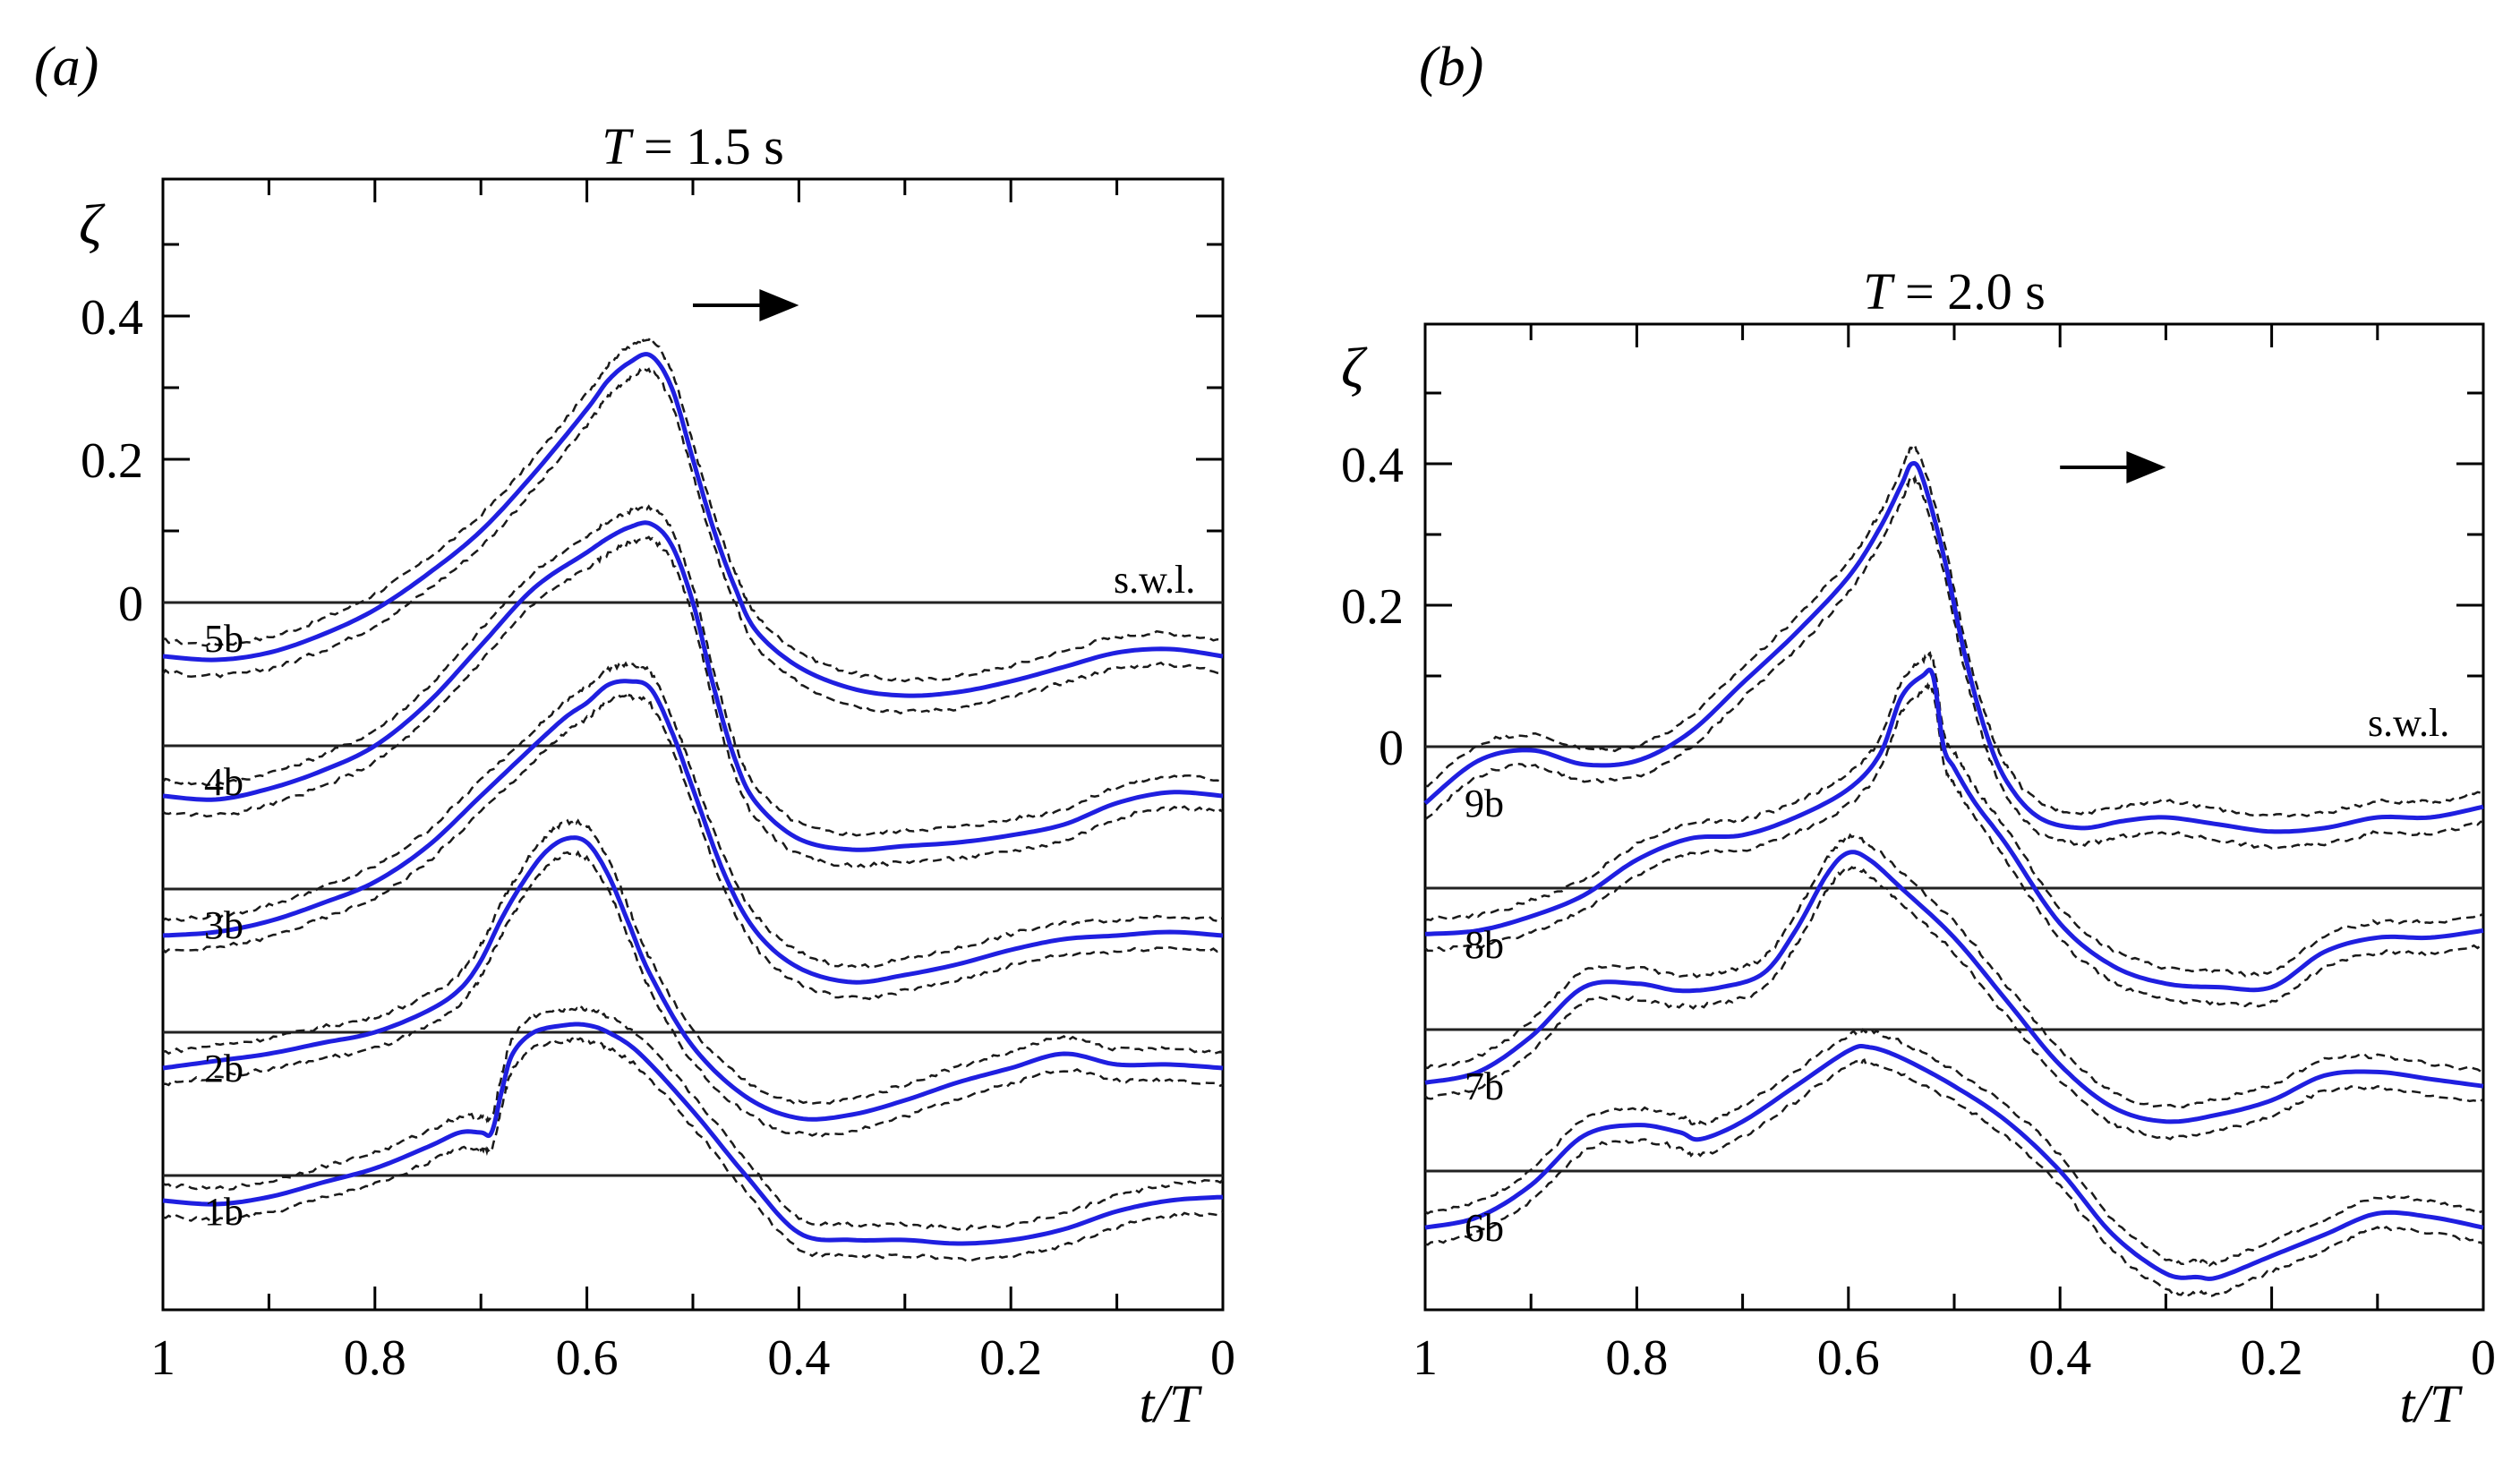 This screenshot has width=2520, height=1462. I want to click on envelope-lower-7b, so click(1954, 1003).